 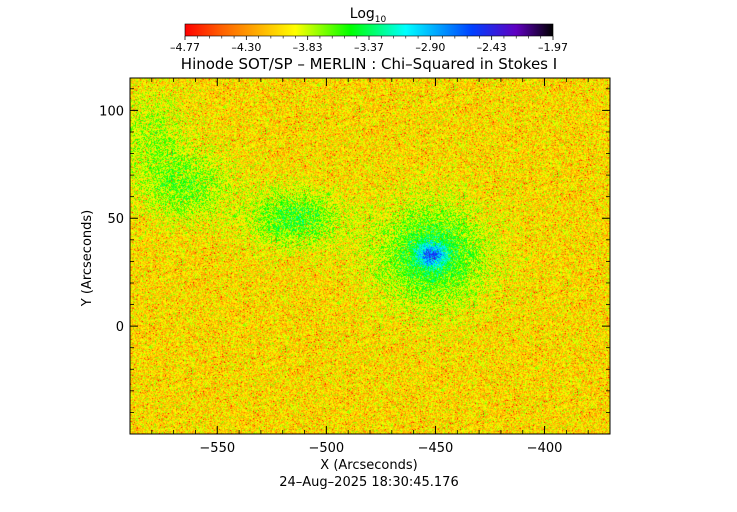 I want to click on colorbar-tick-label: –4.77, so click(x=185, y=47).